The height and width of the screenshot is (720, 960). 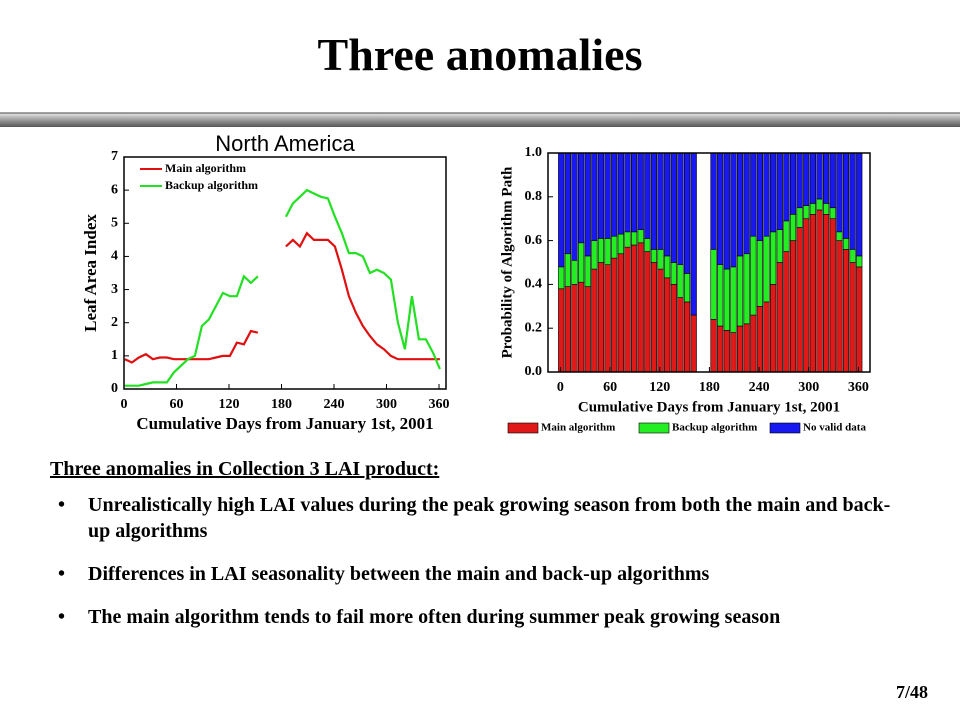 I want to click on y-tick-label: 0, so click(x=114, y=388).